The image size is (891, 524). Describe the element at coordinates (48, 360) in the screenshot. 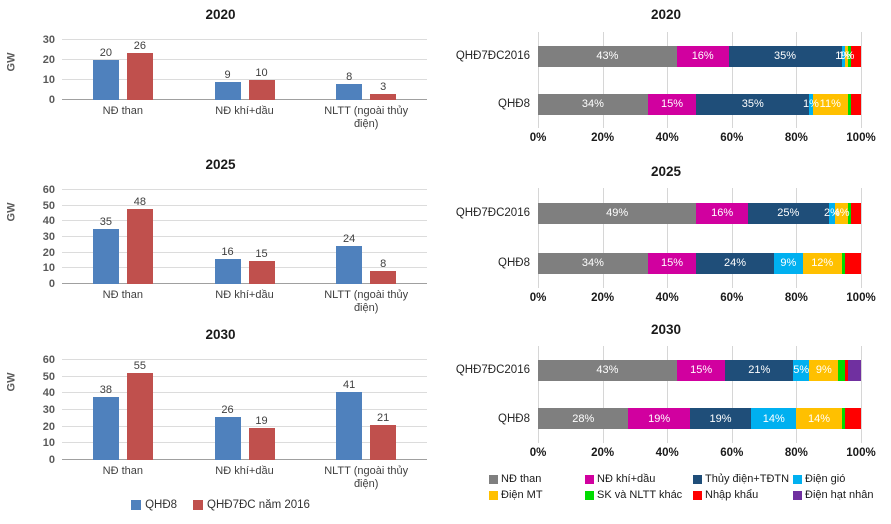

I see `y-tick-label: 60` at that location.